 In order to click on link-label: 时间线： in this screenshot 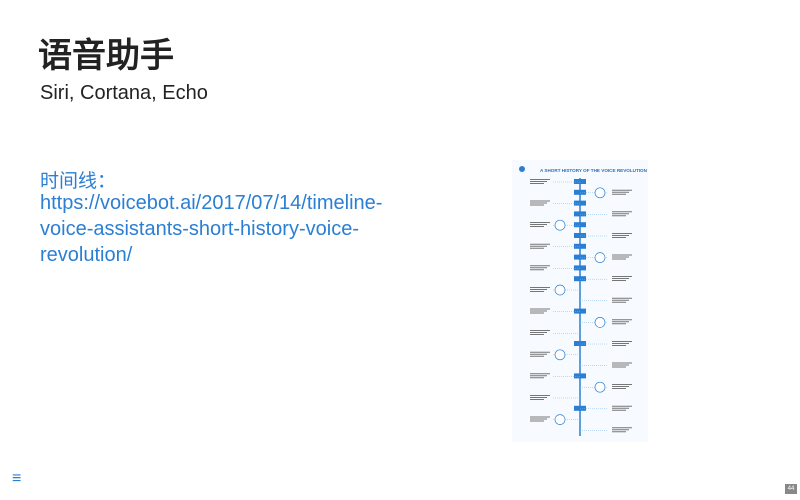, I will do `click(78, 181)`.